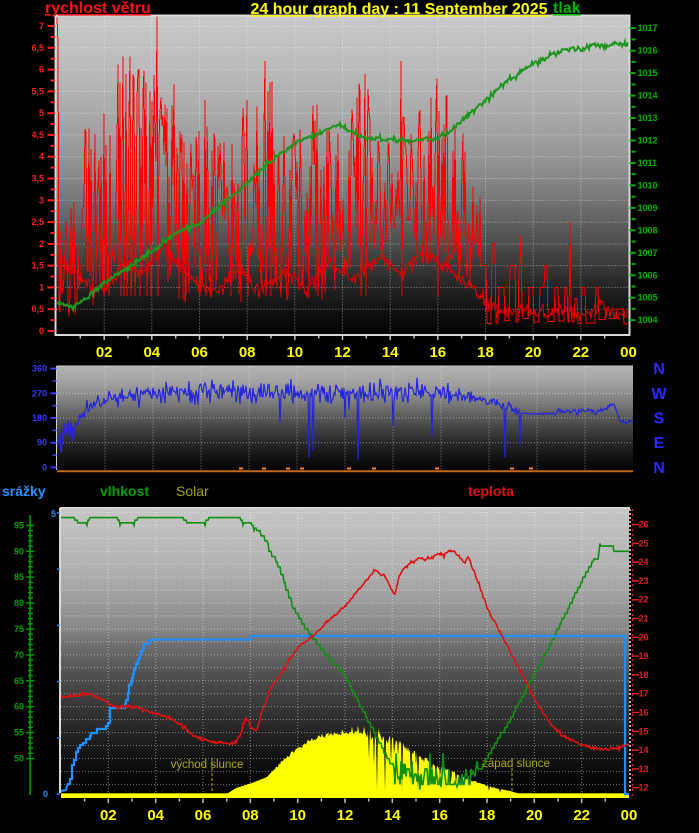 The width and height of the screenshot is (699, 833). What do you see at coordinates (24, 491) in the screenshot?
I see `svg-text: srážky` at bounding box center [24, 491].